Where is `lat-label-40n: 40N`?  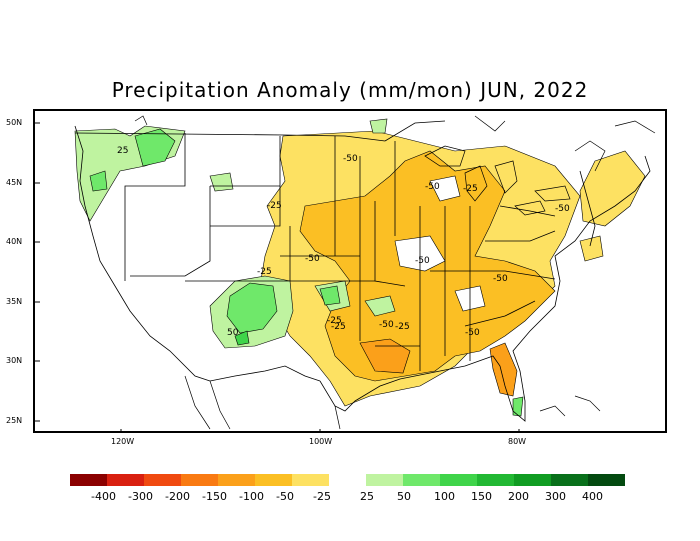
lat-label-40n: 40N is located at coordinates (14, 241).